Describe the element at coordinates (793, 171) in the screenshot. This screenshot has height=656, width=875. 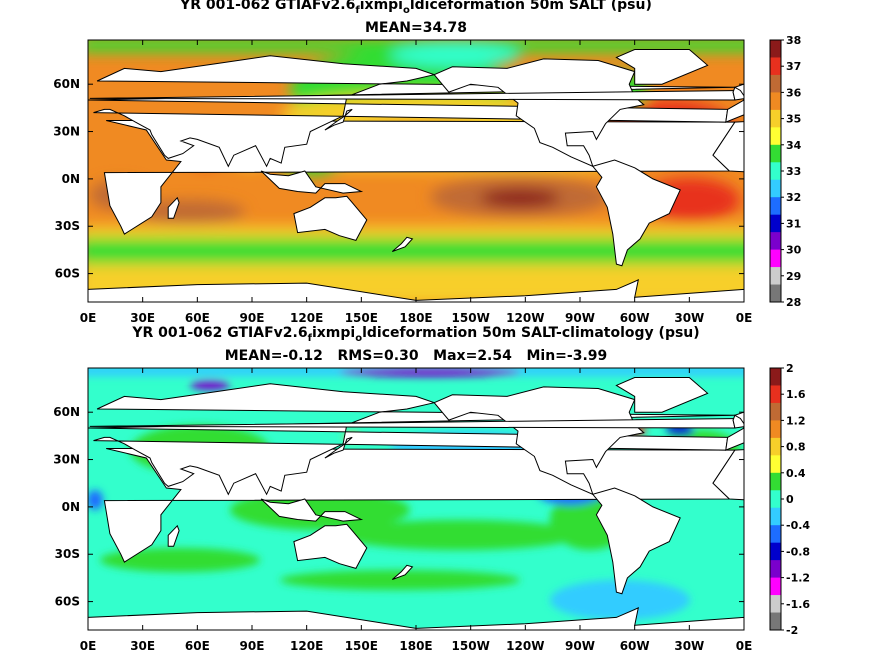
I see `colorbar-label: 33` at that location.